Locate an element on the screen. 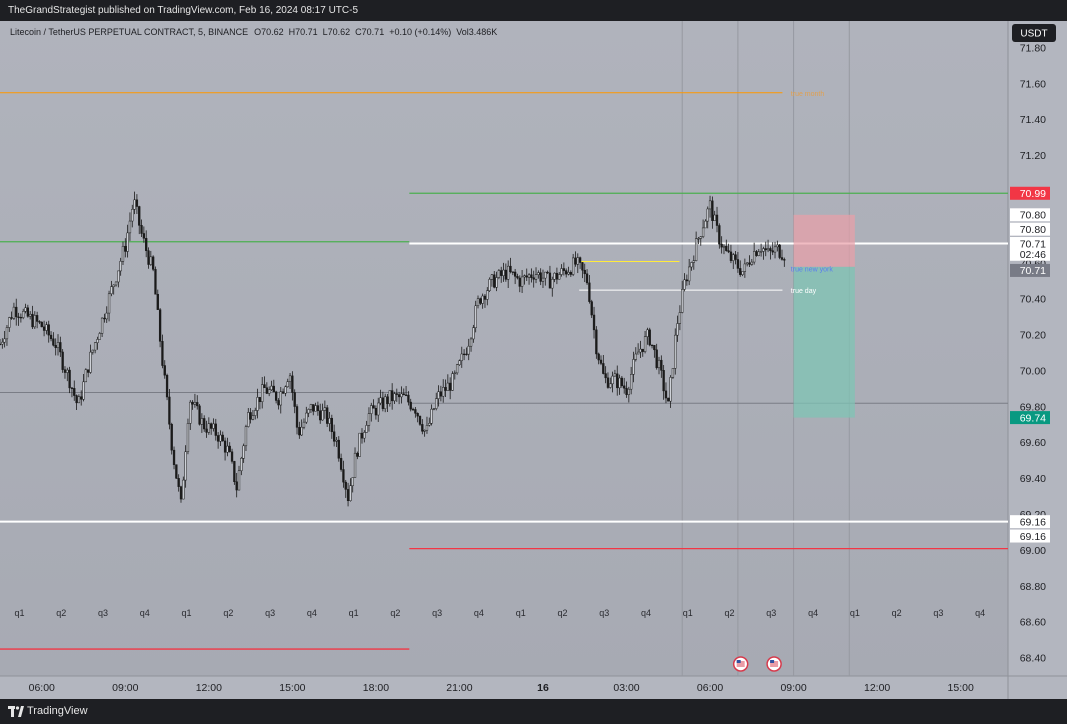 This screenshot has height=724, width=1067. currency-button: USDT is located at coordinates (1034, 33).